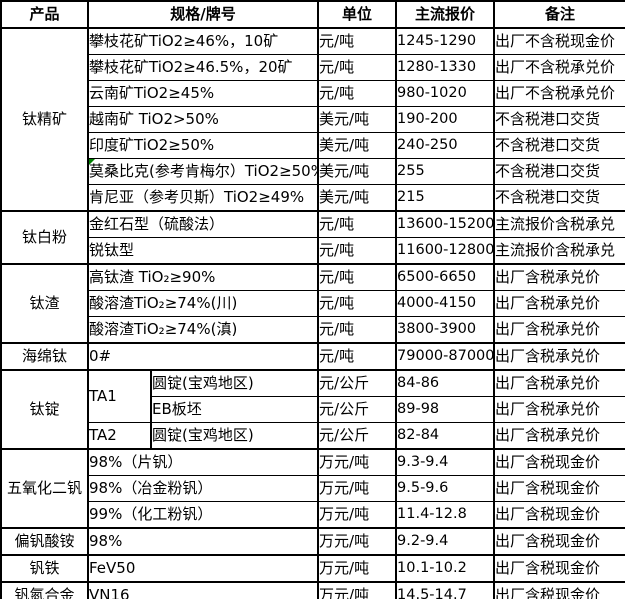  I want to click on spec-cell: 98%（片钒）, so click(203, 462).